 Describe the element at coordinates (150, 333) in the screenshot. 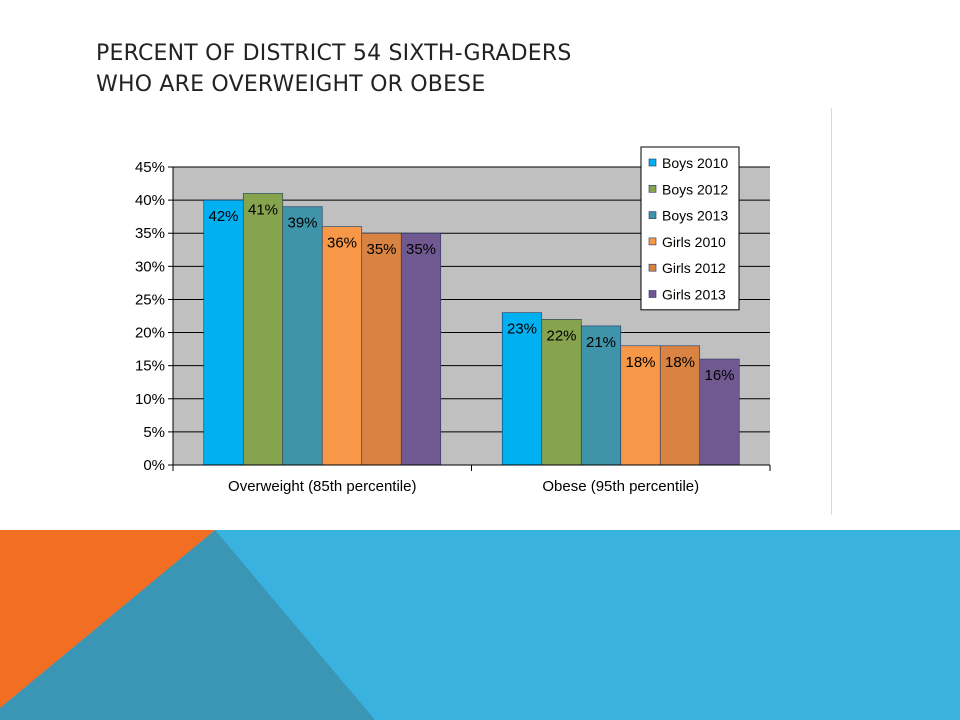

I see `y-tick-label: 20%` at that location.